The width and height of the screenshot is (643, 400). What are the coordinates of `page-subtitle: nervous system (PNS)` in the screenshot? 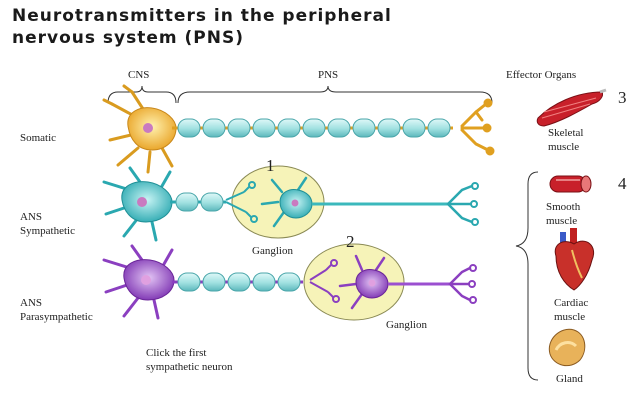 It's located at (128, 38).